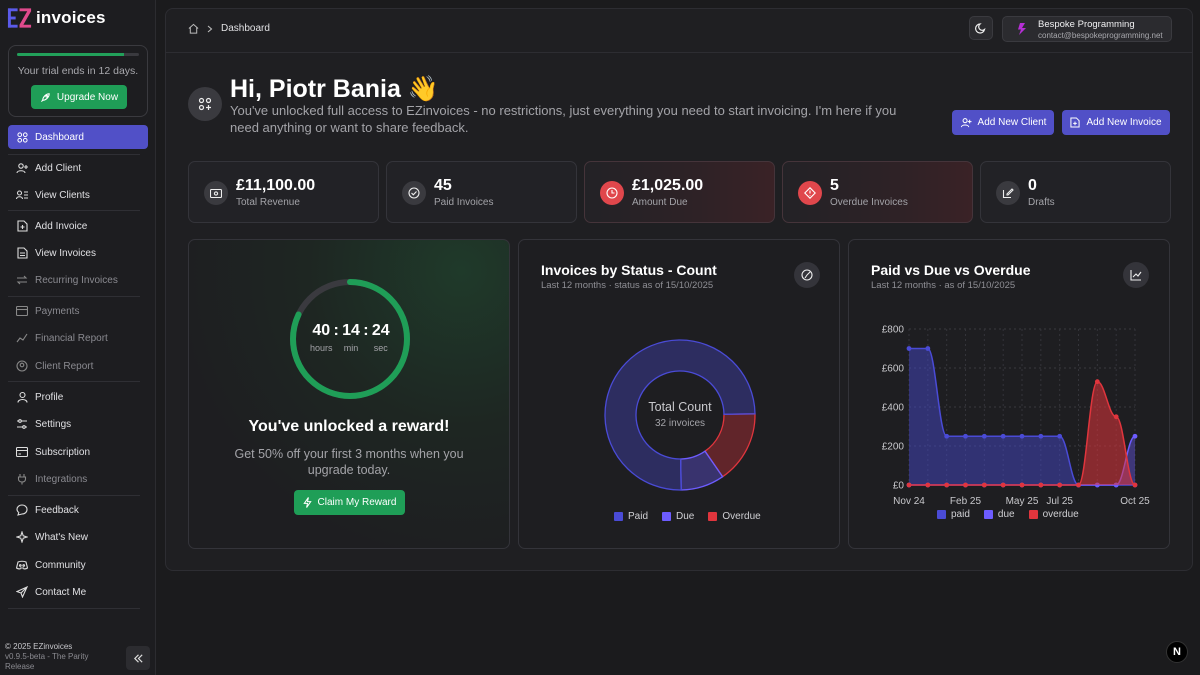 The width and height of the screenshot is (1200, 675). Describe the element at coordinates (953, 514) in the screenshot. I see `legend-item-paid: paid` at that location.